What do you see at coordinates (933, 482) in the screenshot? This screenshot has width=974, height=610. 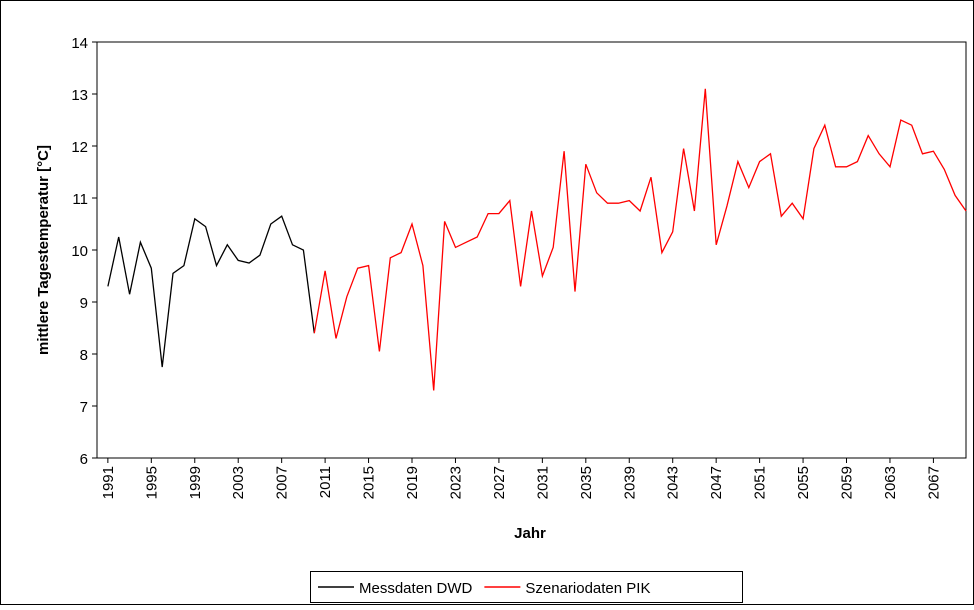 I see `x-tick-label: 2067` at bounding box center [933, 482].